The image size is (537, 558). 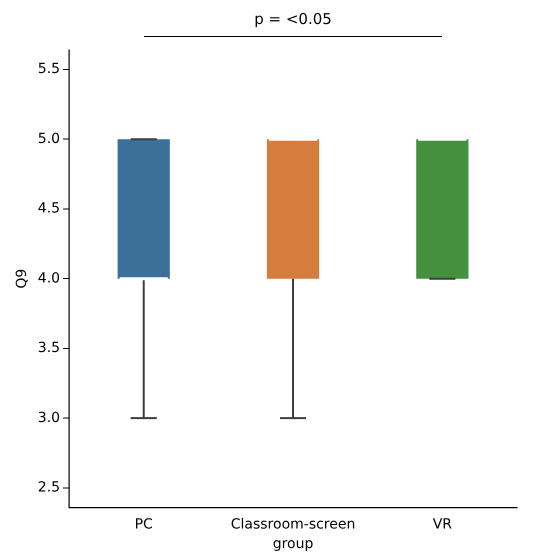 What do you see at coordinates (442, 524) in the screenshot?
I see `x-tick-label: VR` at bounding box center [442, 524].